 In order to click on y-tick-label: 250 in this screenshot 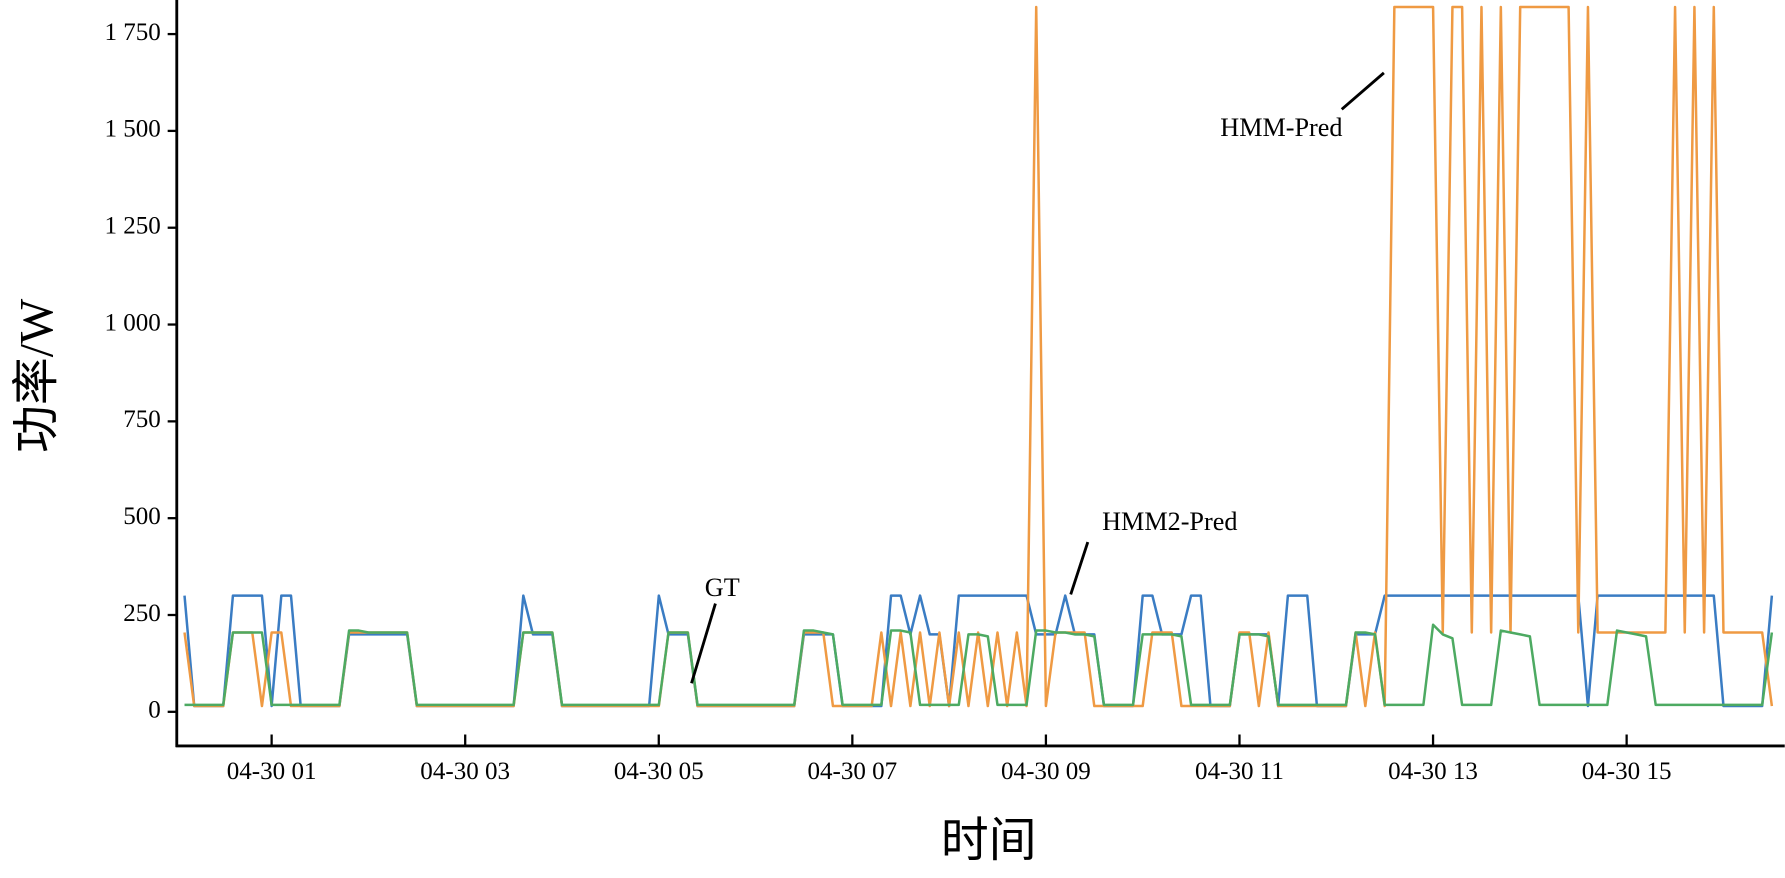, I will do `click(142, 613)`.